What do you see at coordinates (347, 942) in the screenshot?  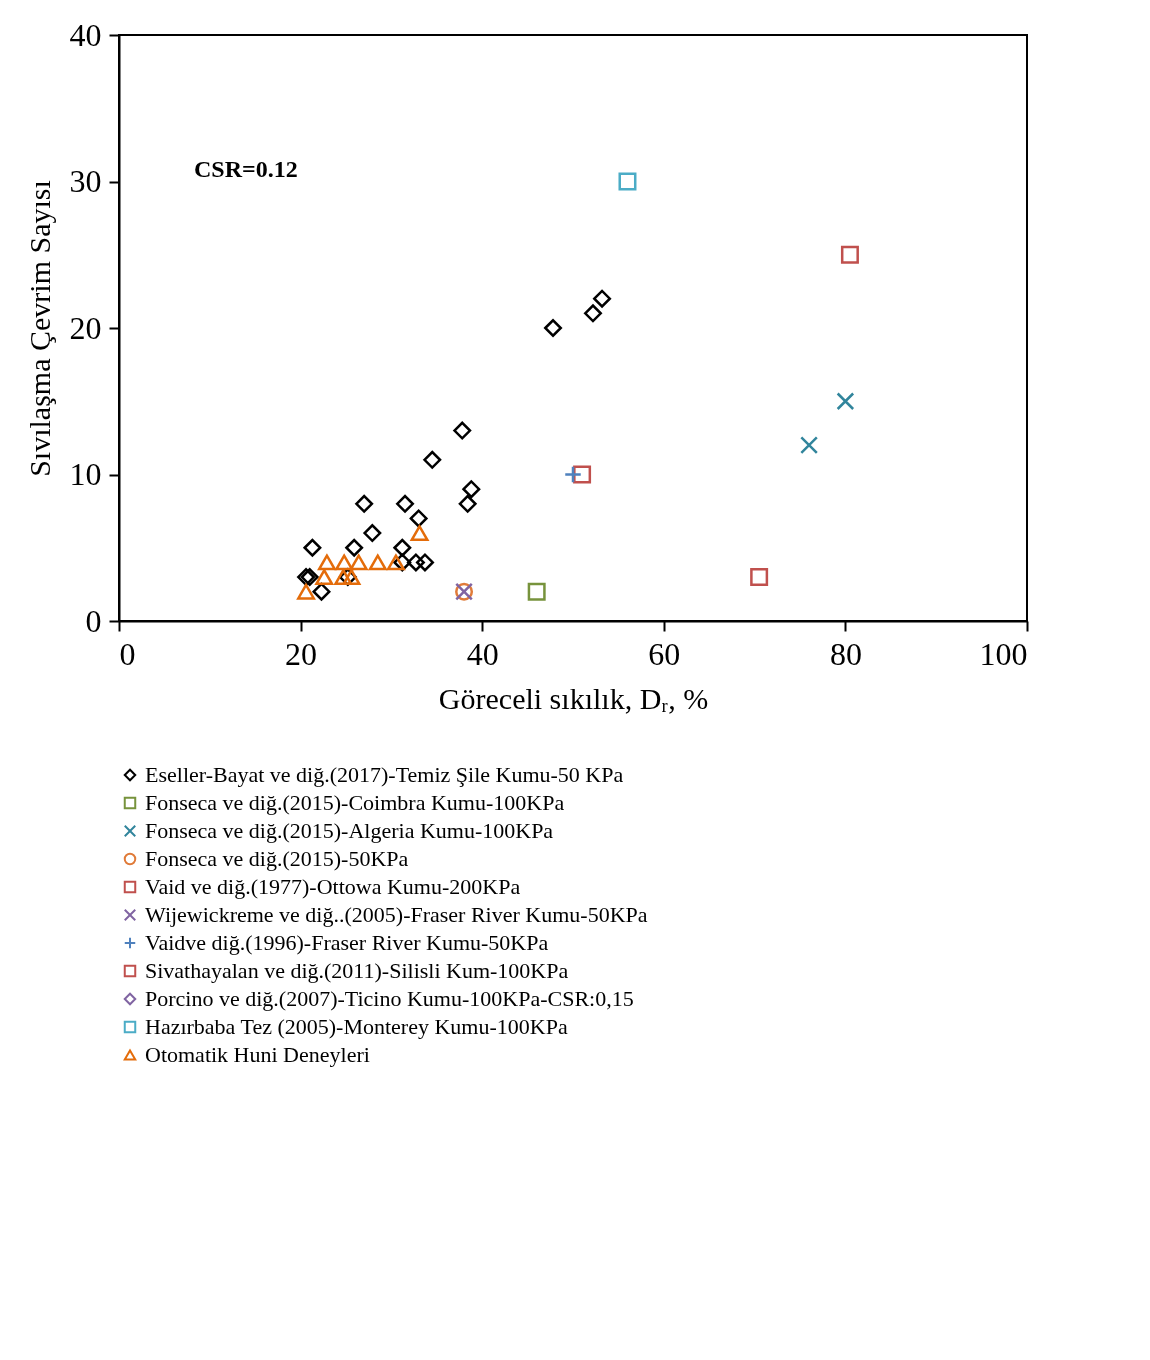 I see `legend-label: Vaidve diğ.(1996)-Fraser River Kumu-50KPa` at bounding box center [347, 942].